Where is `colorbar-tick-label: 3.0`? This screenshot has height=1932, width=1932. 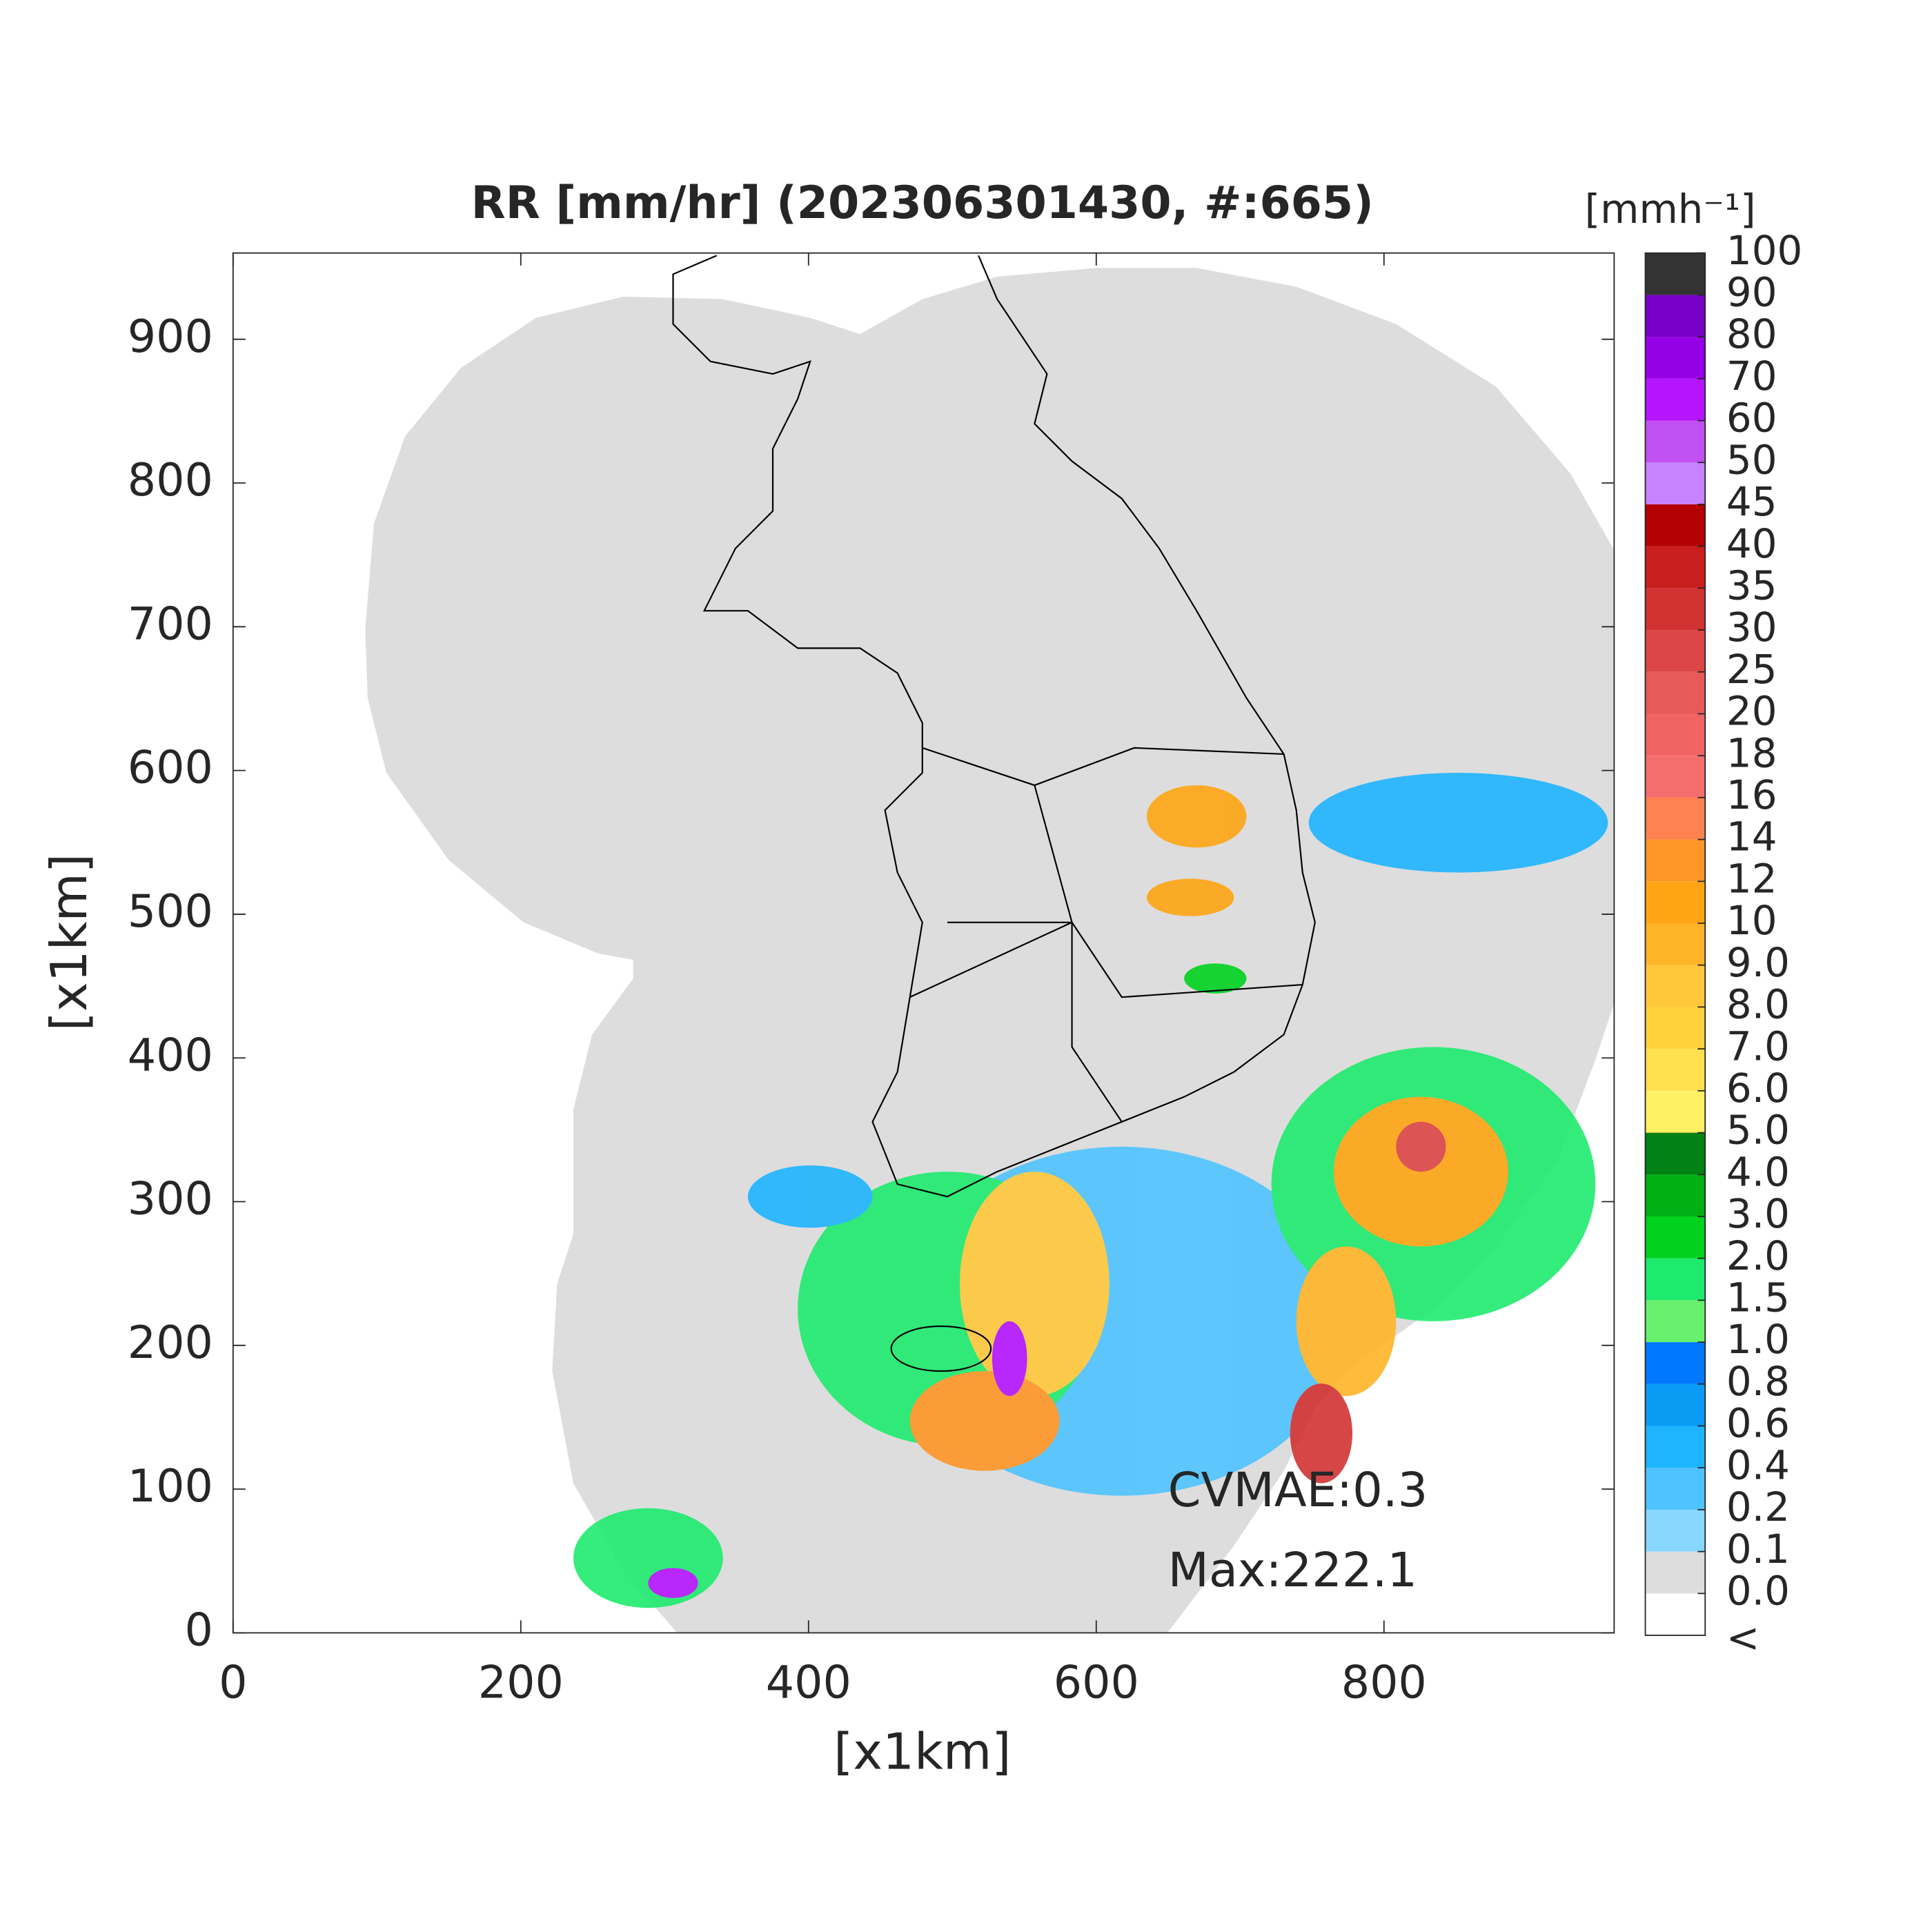 colorbar-tick-label: 3.0 is located at coordinates (1758, 1213).